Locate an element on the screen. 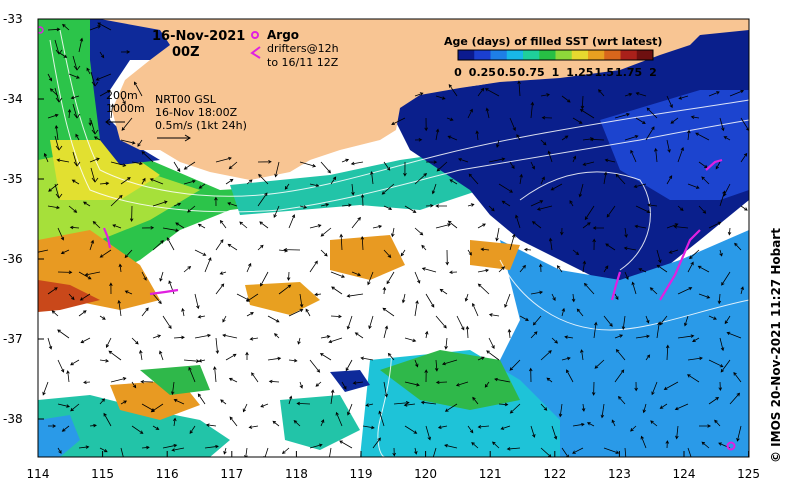 This screenshot has width=790, height=492. sst-patch-nw-darkblue is located at coordinates (132, 92).